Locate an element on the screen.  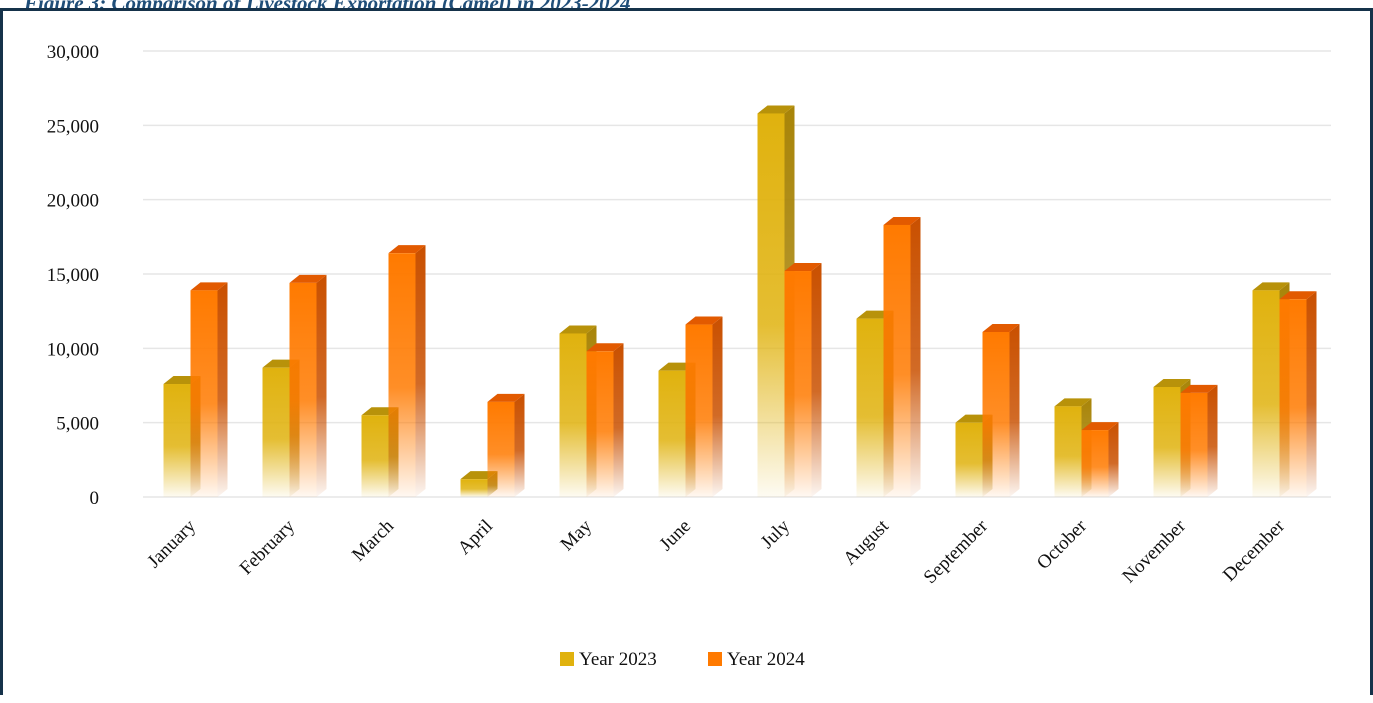
y-axis-ticks: 30,000 25,000 20,000 15,000 10,000 5,000 0 is located at coordinates (73, 275).